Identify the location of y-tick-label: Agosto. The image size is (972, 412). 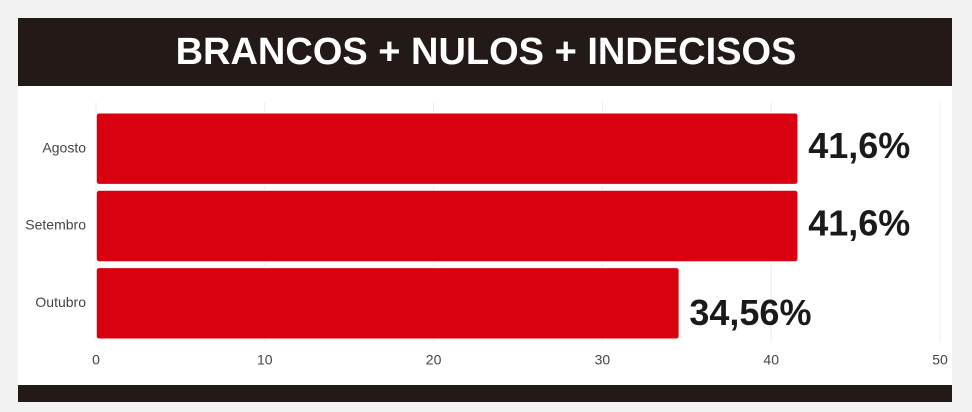
(64, 147).